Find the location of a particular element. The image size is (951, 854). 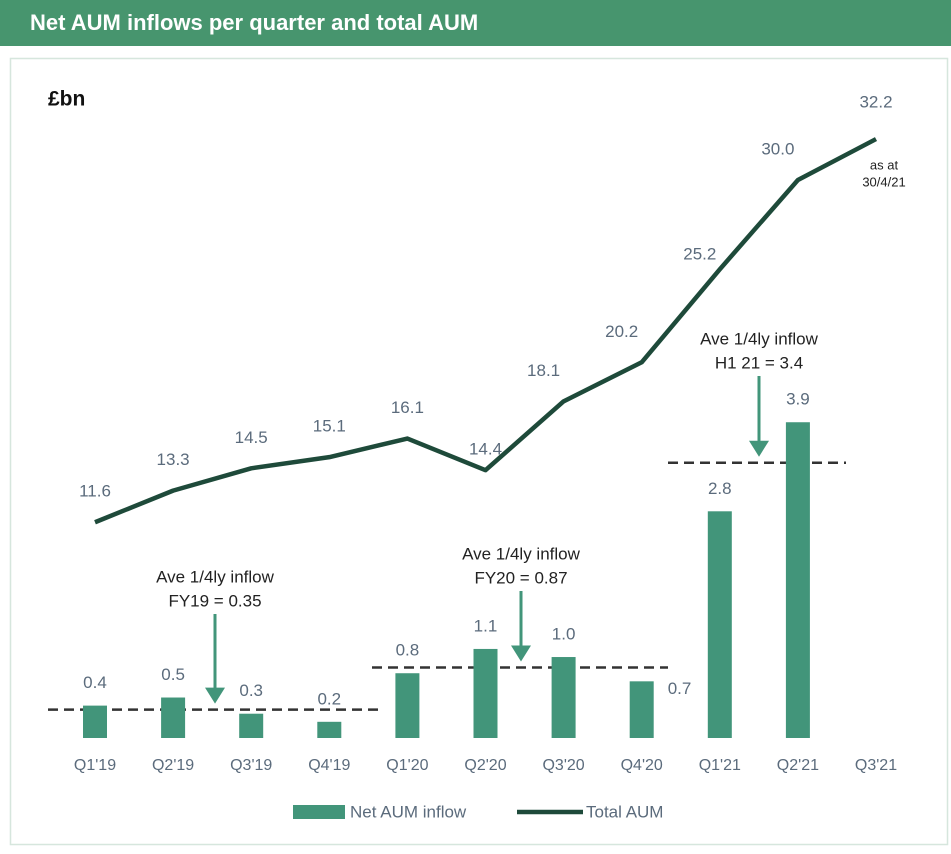

x-tick-label: Q4'19 is located at coordinates (329, 765).